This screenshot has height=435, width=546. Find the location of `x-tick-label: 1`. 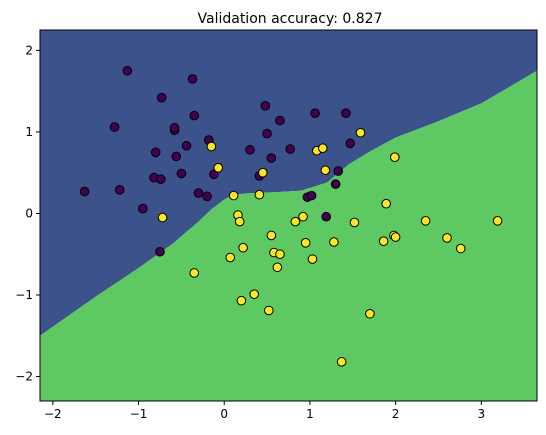

x-tick-label: 1 is located at coordinates (310, 414).